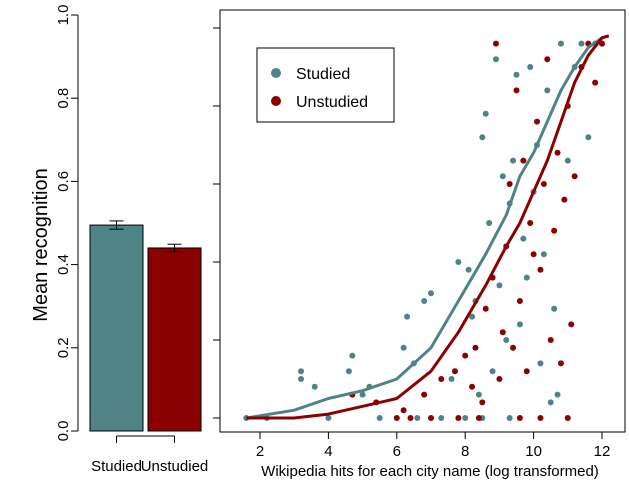  What do you see at coordinates (465, 451) in the screenshot?
I see `scatter-x-tick-label: 8` at bounding box center [465, 451].